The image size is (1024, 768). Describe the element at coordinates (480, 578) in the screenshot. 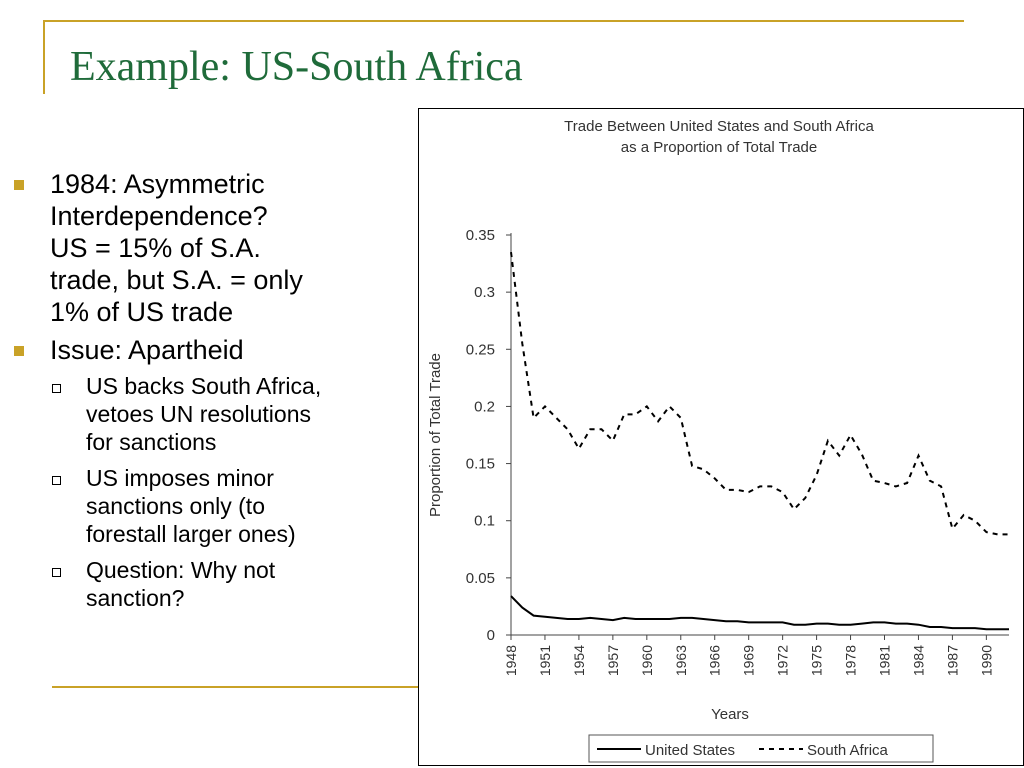

I see `y-tick-label: 0.05` at that location.